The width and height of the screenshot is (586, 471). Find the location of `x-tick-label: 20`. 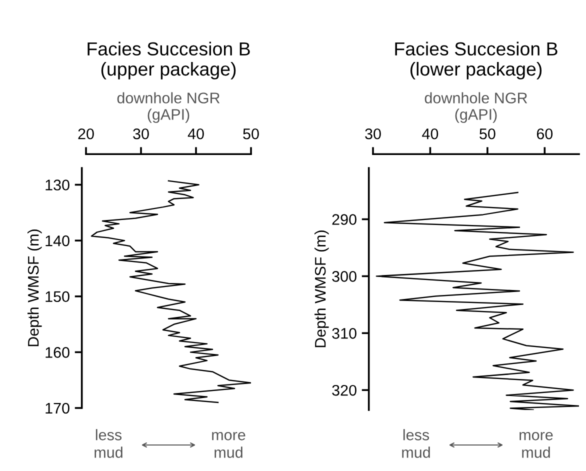

x-tick-label: 20 is located at coordinates (86, 134).